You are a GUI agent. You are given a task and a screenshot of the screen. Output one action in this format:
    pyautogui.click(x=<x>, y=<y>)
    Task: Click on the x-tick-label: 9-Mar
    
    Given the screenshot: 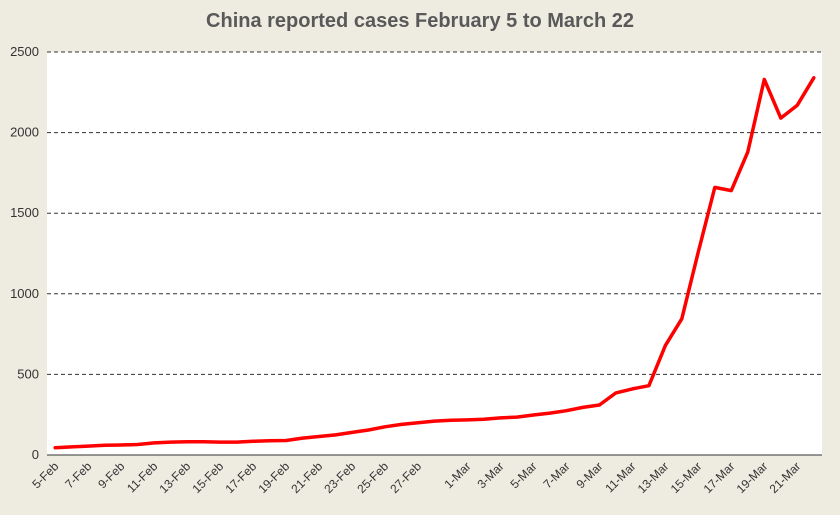 What is the action you would take?
    pyautogui.click(x=589, y=475)
    